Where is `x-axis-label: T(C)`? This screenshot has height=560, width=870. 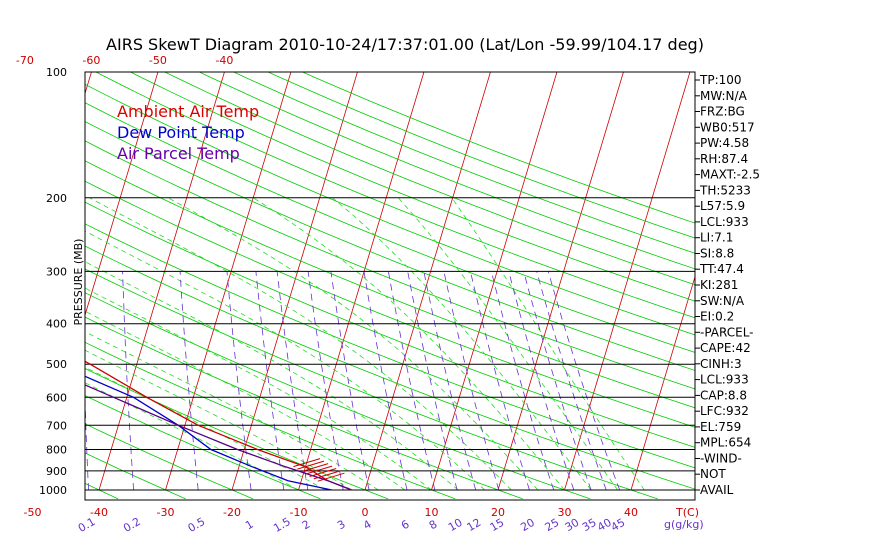 x-axis-label: T(C) is located at coordinates (687, 512).